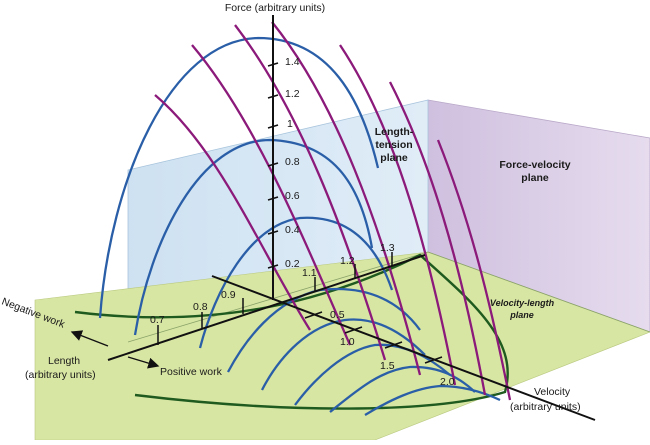 The height and width of the screenshot is (445, 650). What do you see at coordinates (522, 303) in the screenshot?
I see `velocity-length-plane-label: Velocity-length` at bounding box center [522, 303].